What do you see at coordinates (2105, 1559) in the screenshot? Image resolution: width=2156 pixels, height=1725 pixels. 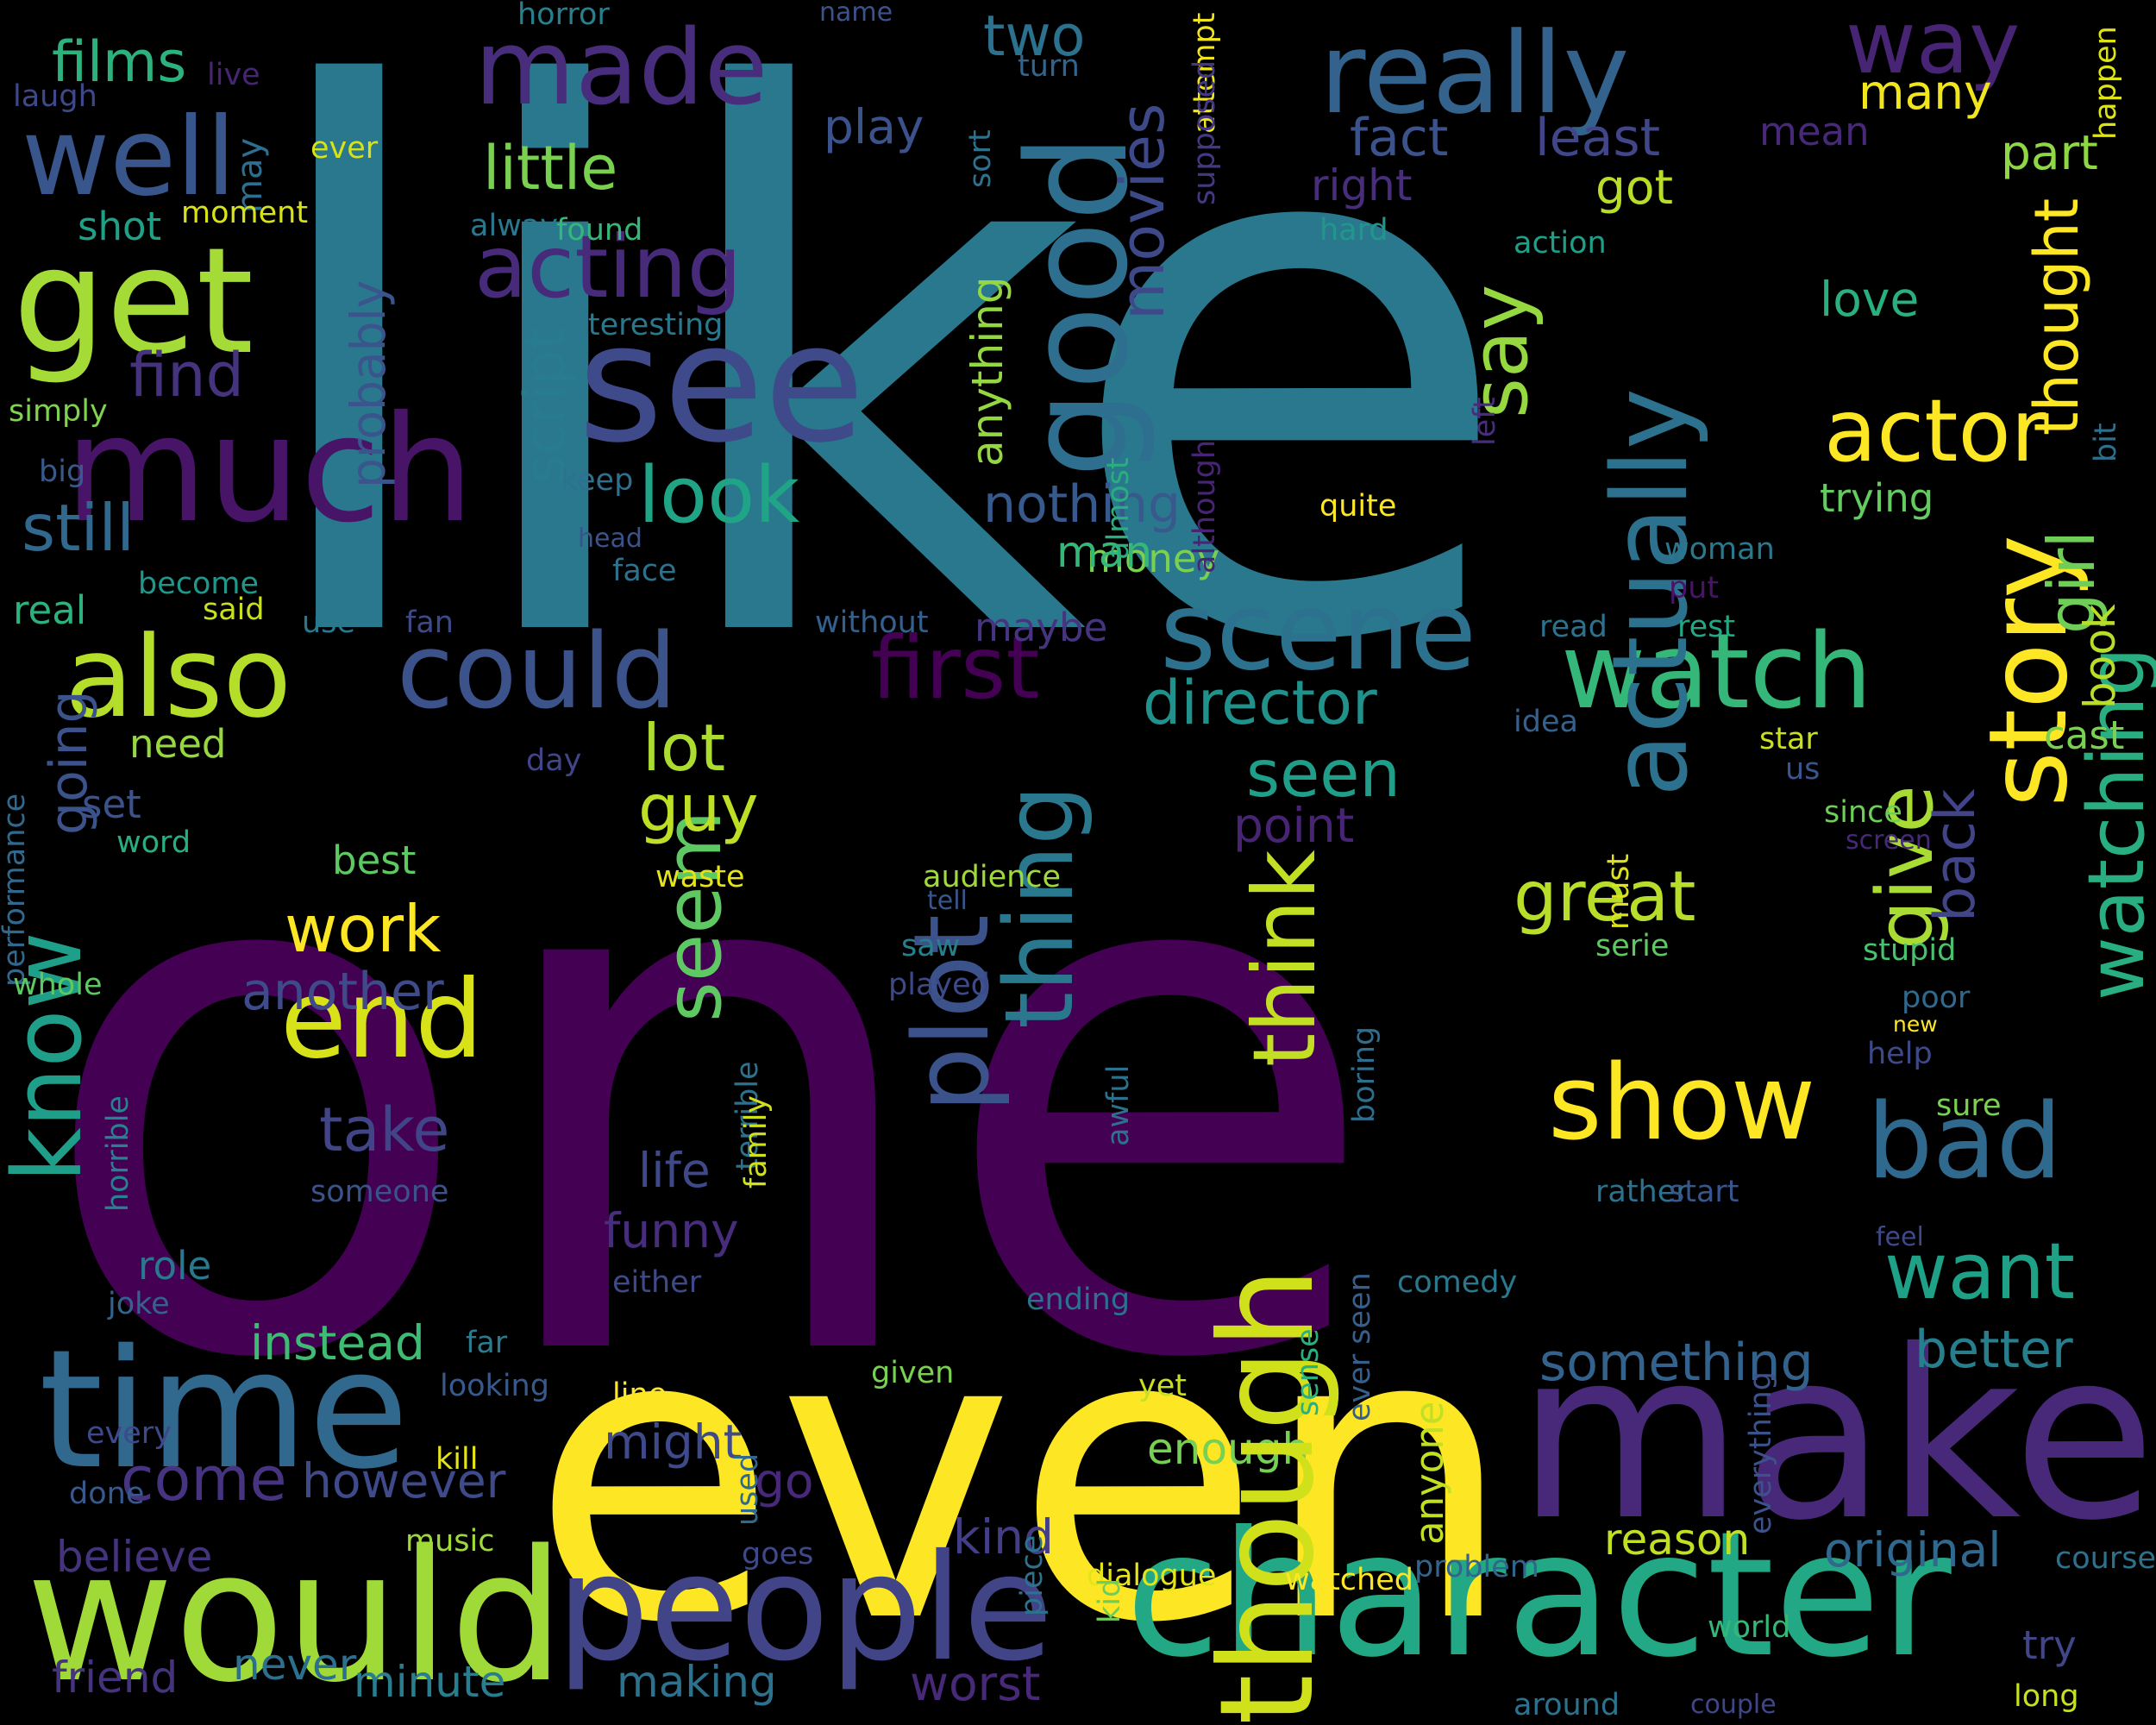 I see `cloud-word-course: course` at bounding box center [2105, 1559].